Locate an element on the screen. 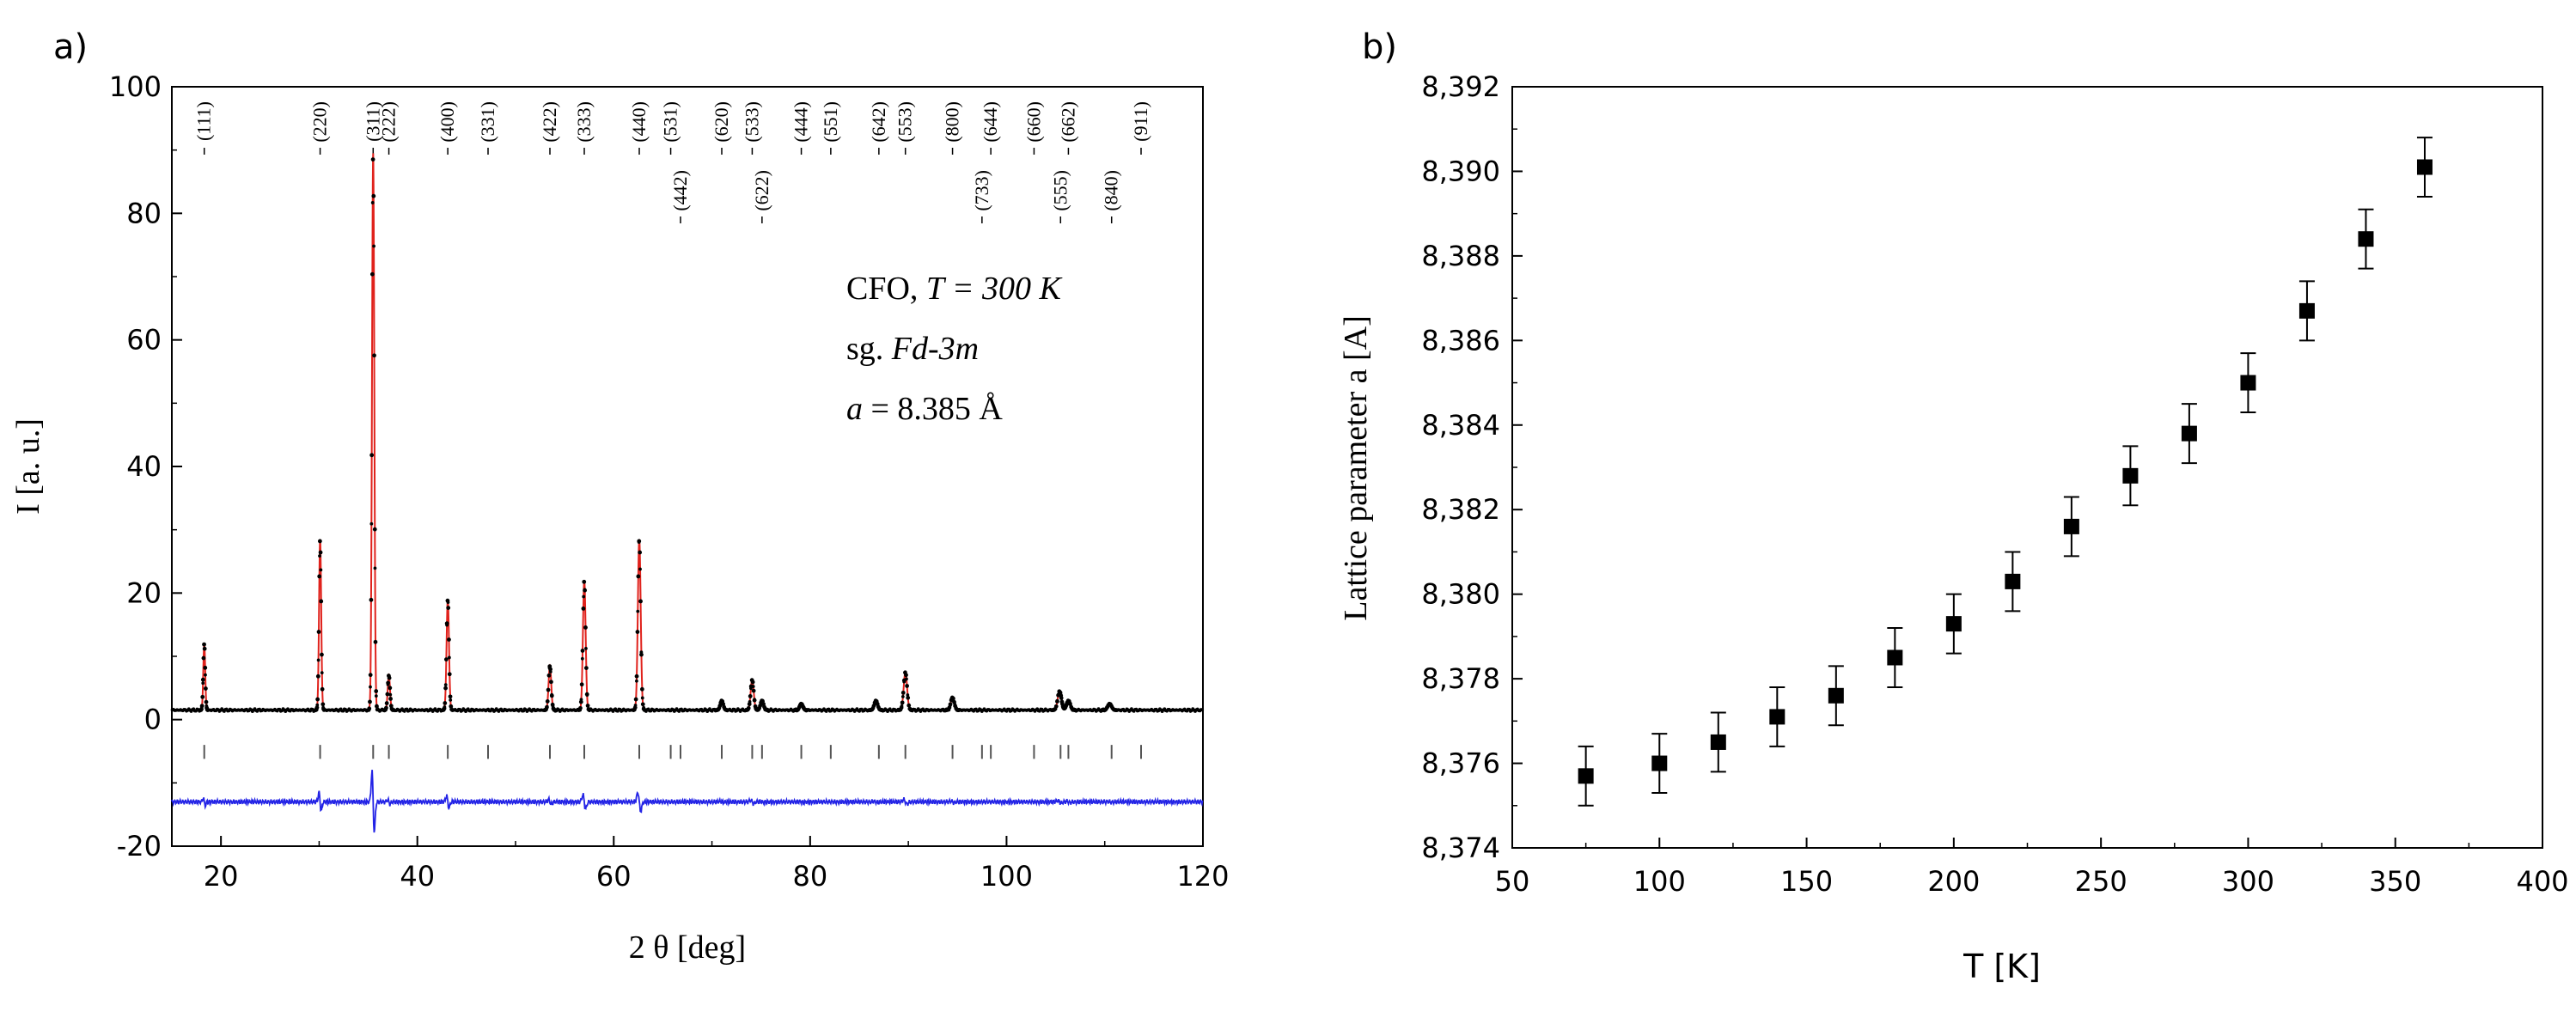  hkl-label: (422) is located at coordinates (549, 122).